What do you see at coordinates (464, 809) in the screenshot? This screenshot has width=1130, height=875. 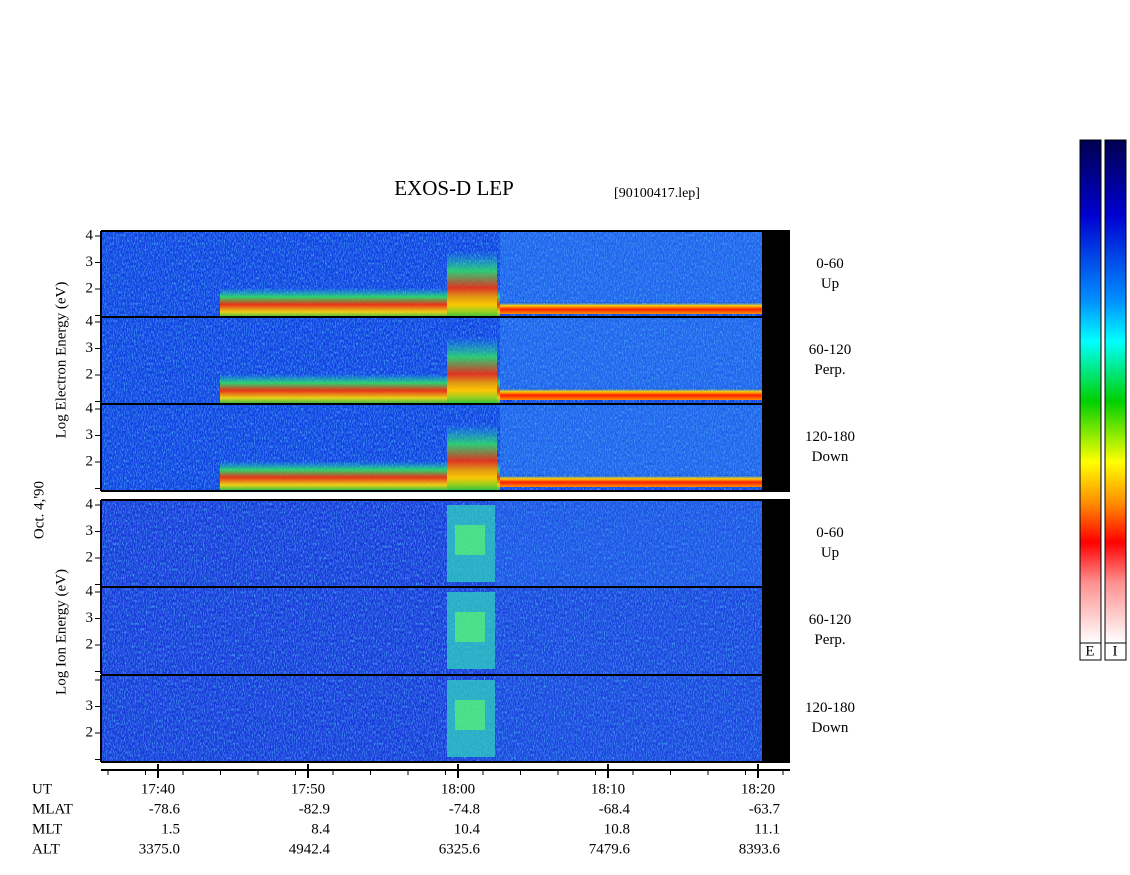 I see `row-value: -74.8` at bounding box center [464, 809].